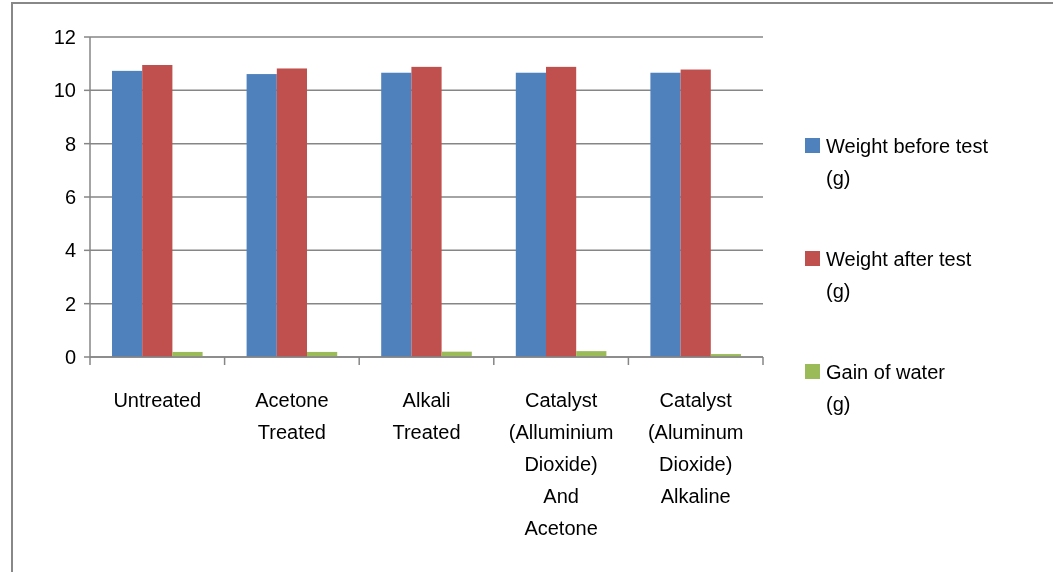  What do you see at coordinates (70, 250) in the screenshot?
I see `y-tick-label: 4` at bounding box center [70, 250].